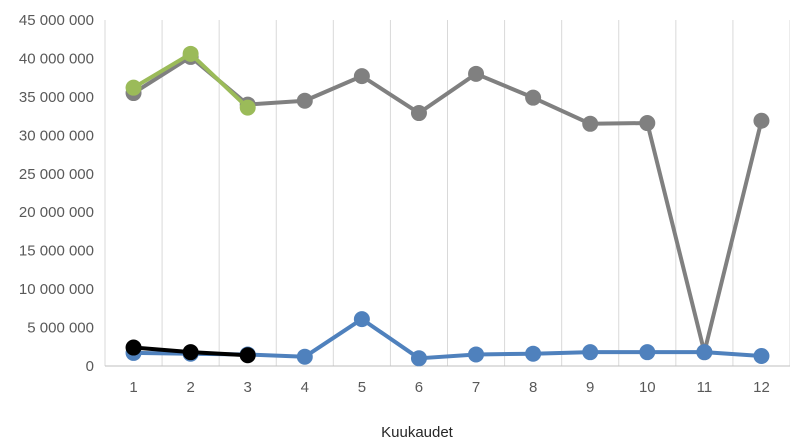 The height and width of the screenshot is (440, 790). What do you see at coordinates (590, 387) in the screenshot?
I see `x-tick-label: 9` at bounding box center [590, 387].